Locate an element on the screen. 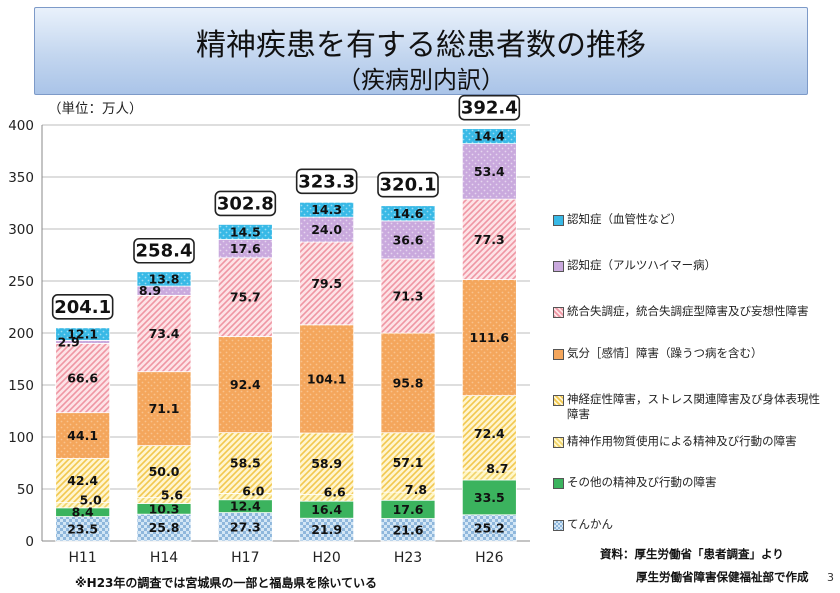  value-label: 50.0 is located at coordinates (164, 471).